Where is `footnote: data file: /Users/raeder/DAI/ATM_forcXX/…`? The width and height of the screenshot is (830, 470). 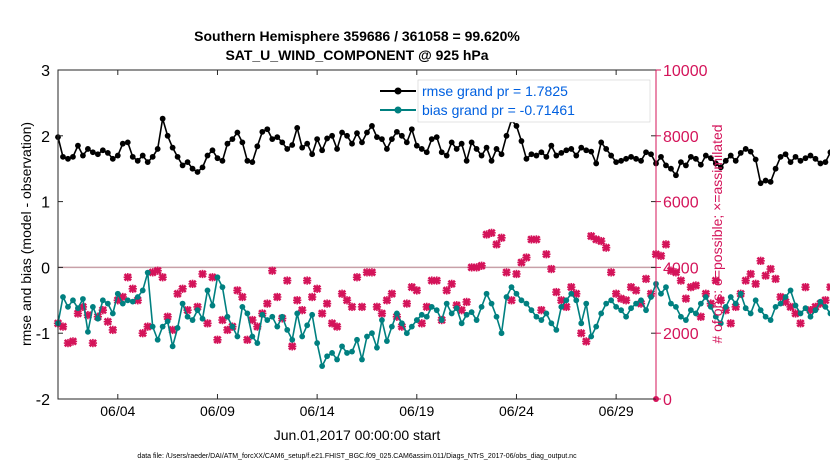
footnote: data file: /Users/raeder/DAI/ATM_forcXX/… is located at coordinates (357, 456).